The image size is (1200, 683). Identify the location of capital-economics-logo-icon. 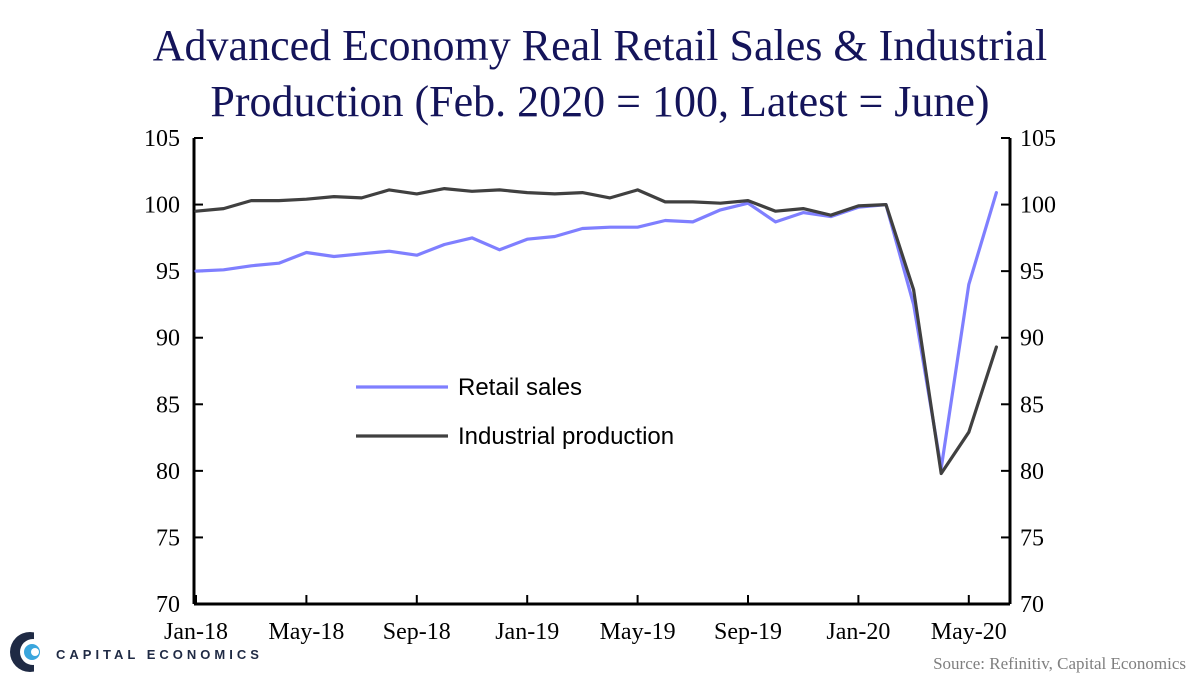
(32, 652).